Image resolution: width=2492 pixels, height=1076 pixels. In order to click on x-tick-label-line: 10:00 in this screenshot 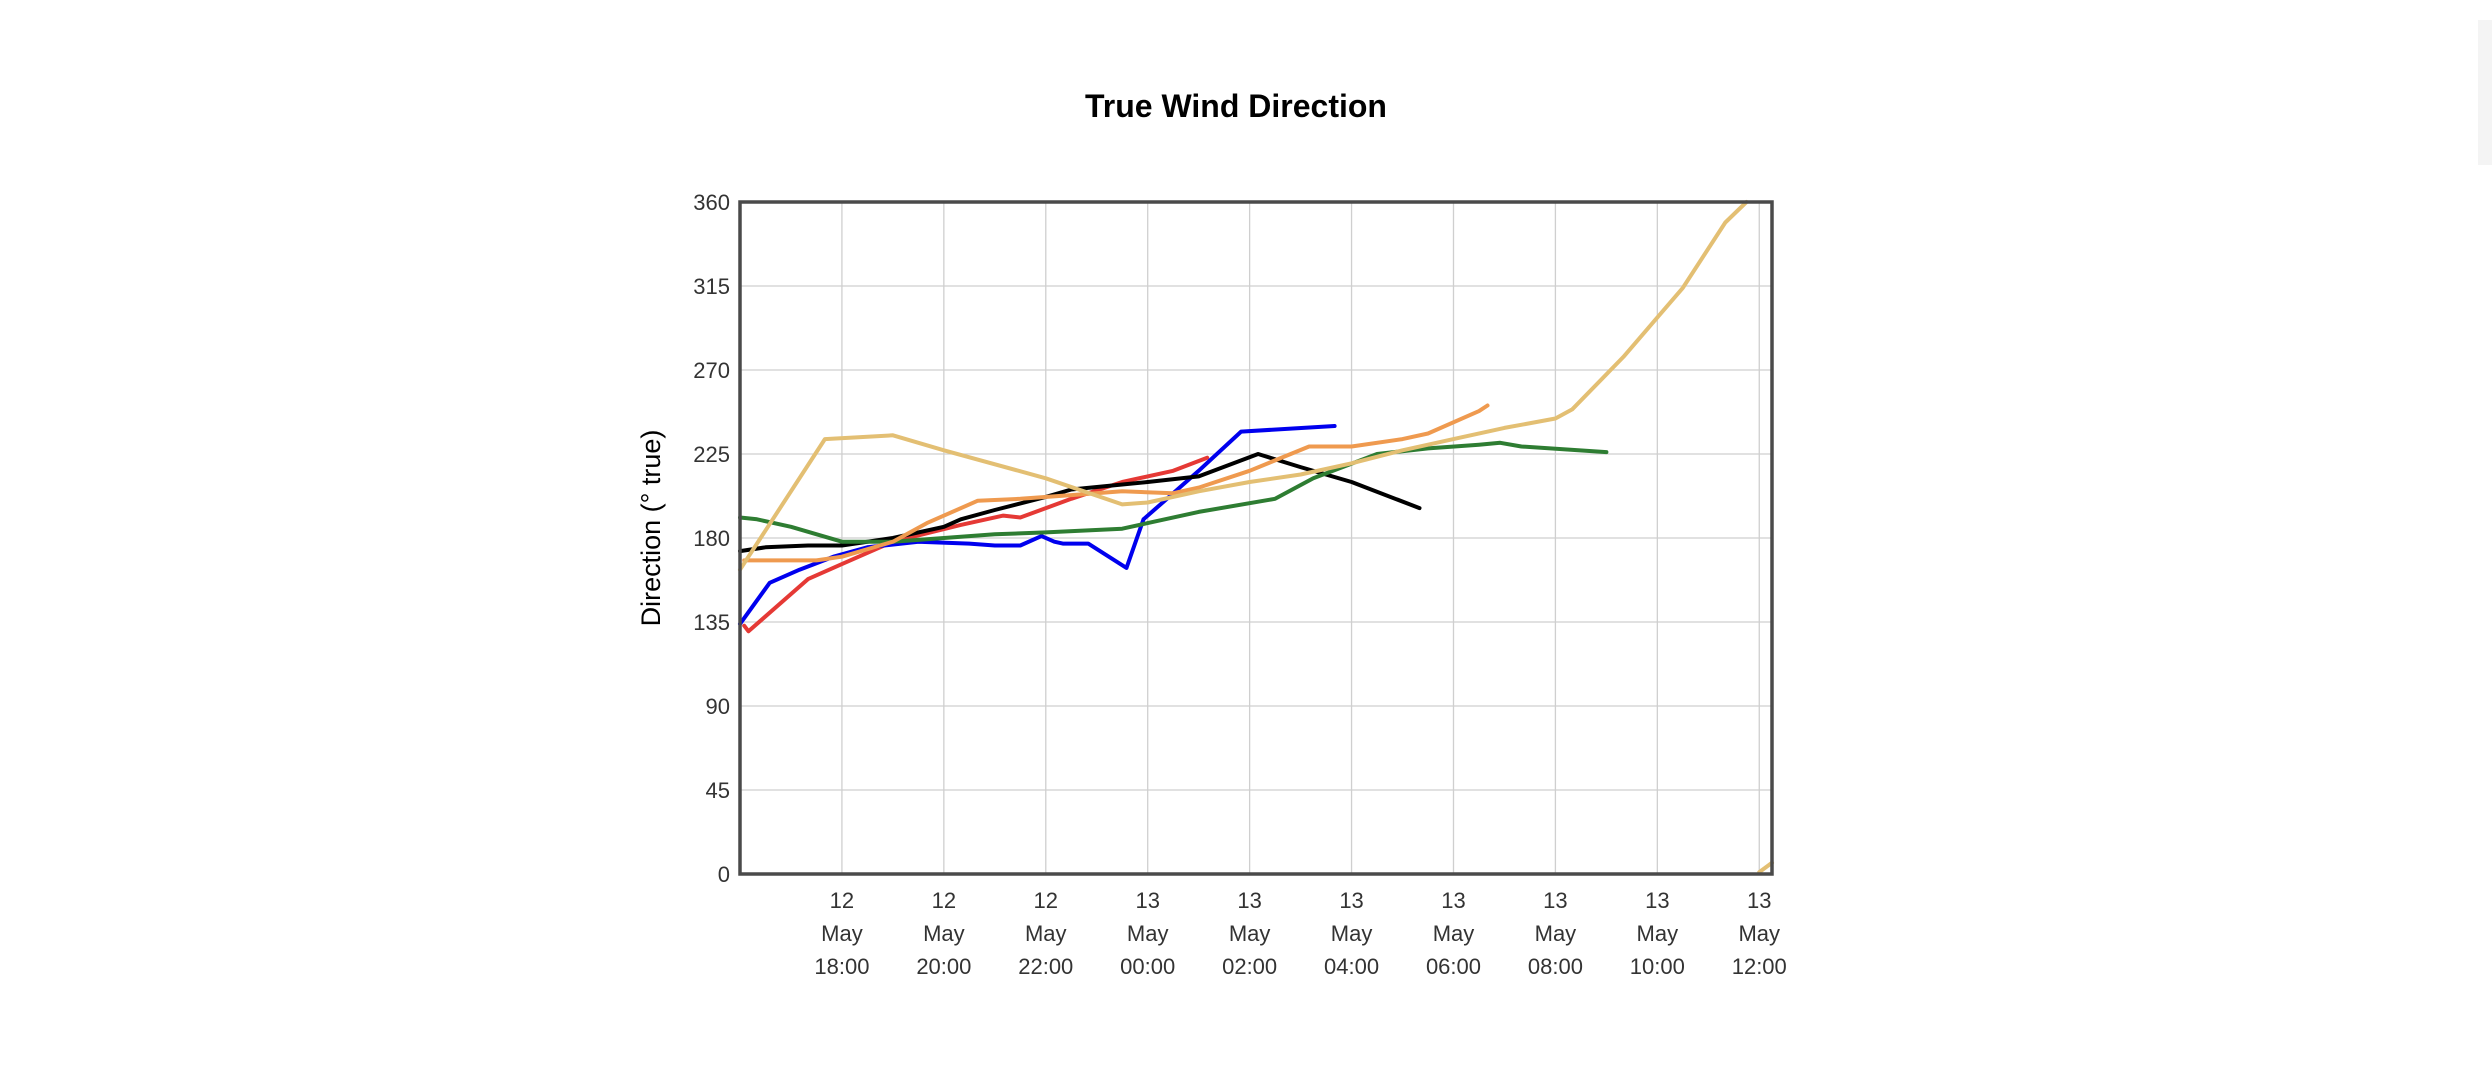, I will do `click(1657, 966)`.